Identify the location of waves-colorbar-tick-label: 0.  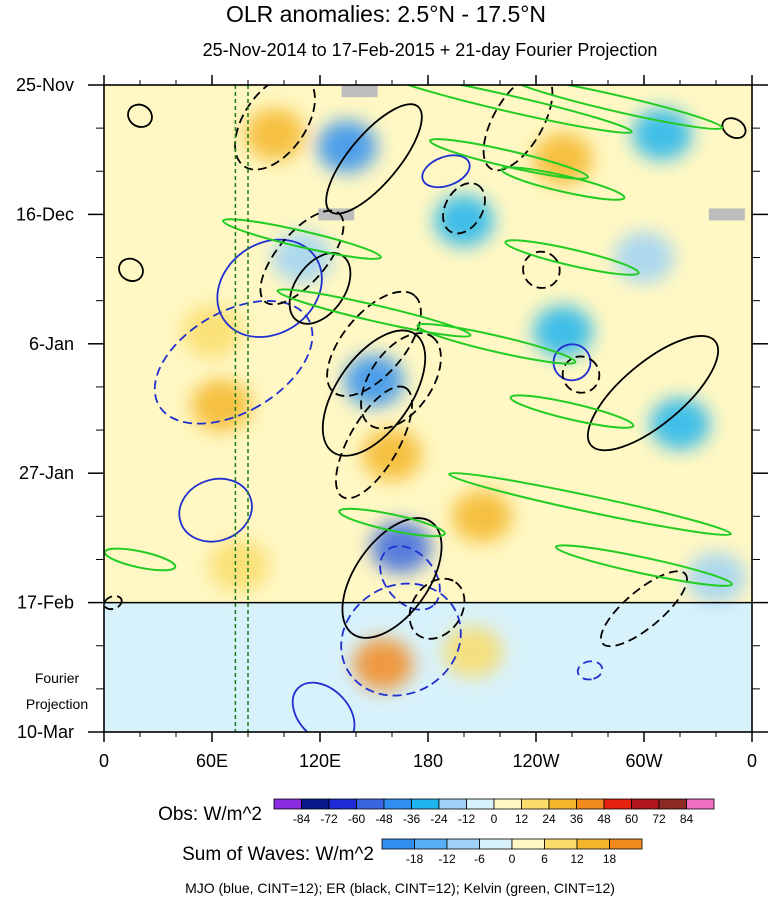
(512, 859).